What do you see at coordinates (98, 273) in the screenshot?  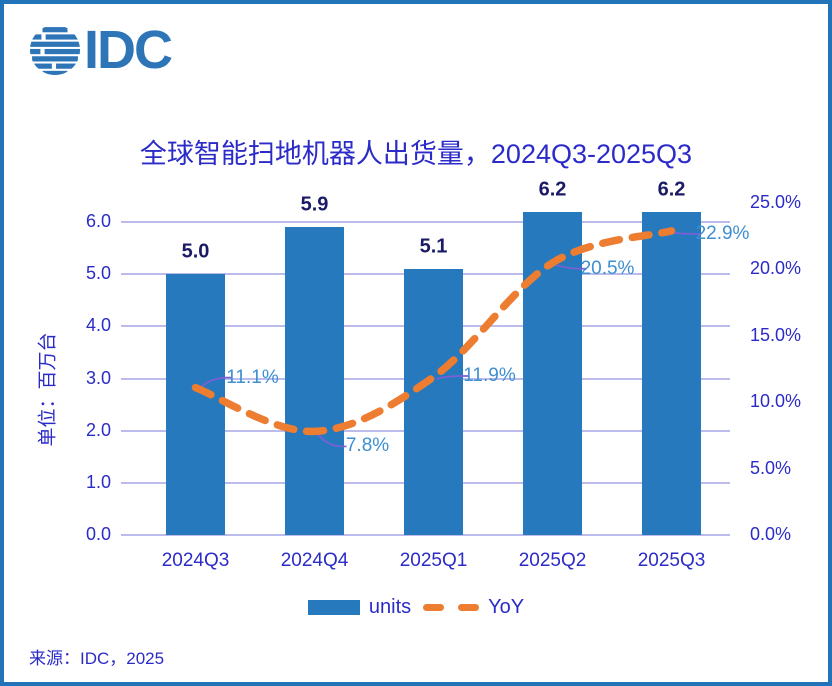 I see `left-axis-tick-label: 5.0` at bounding box center [98, 273].